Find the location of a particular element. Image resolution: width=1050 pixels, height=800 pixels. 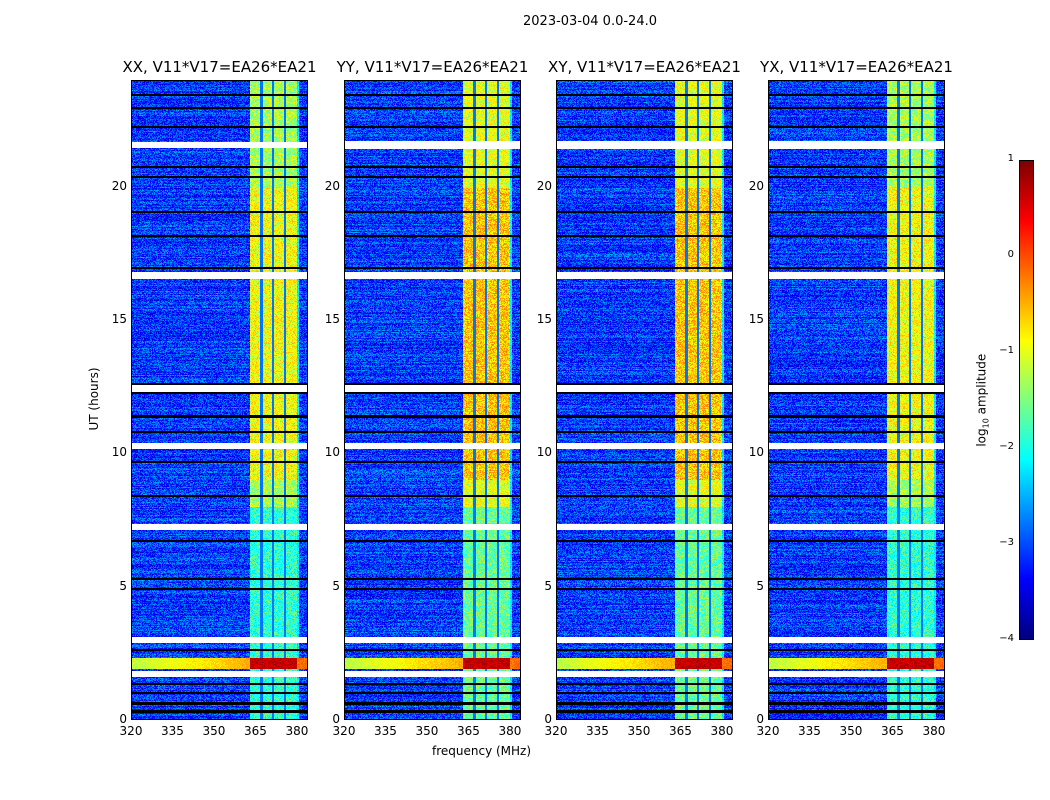

colorbar-tick-label: −1 is located at coordinates (1006, 350).